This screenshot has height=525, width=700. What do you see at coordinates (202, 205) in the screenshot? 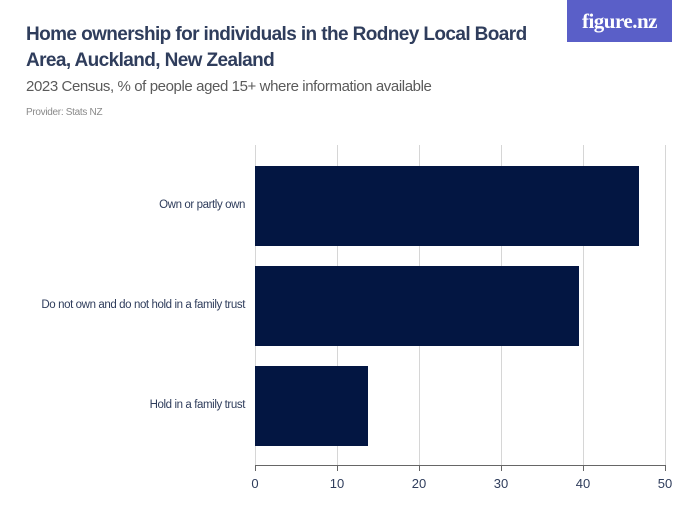
I see `category-label: Own or partly own` at bounding box center [202, 205].